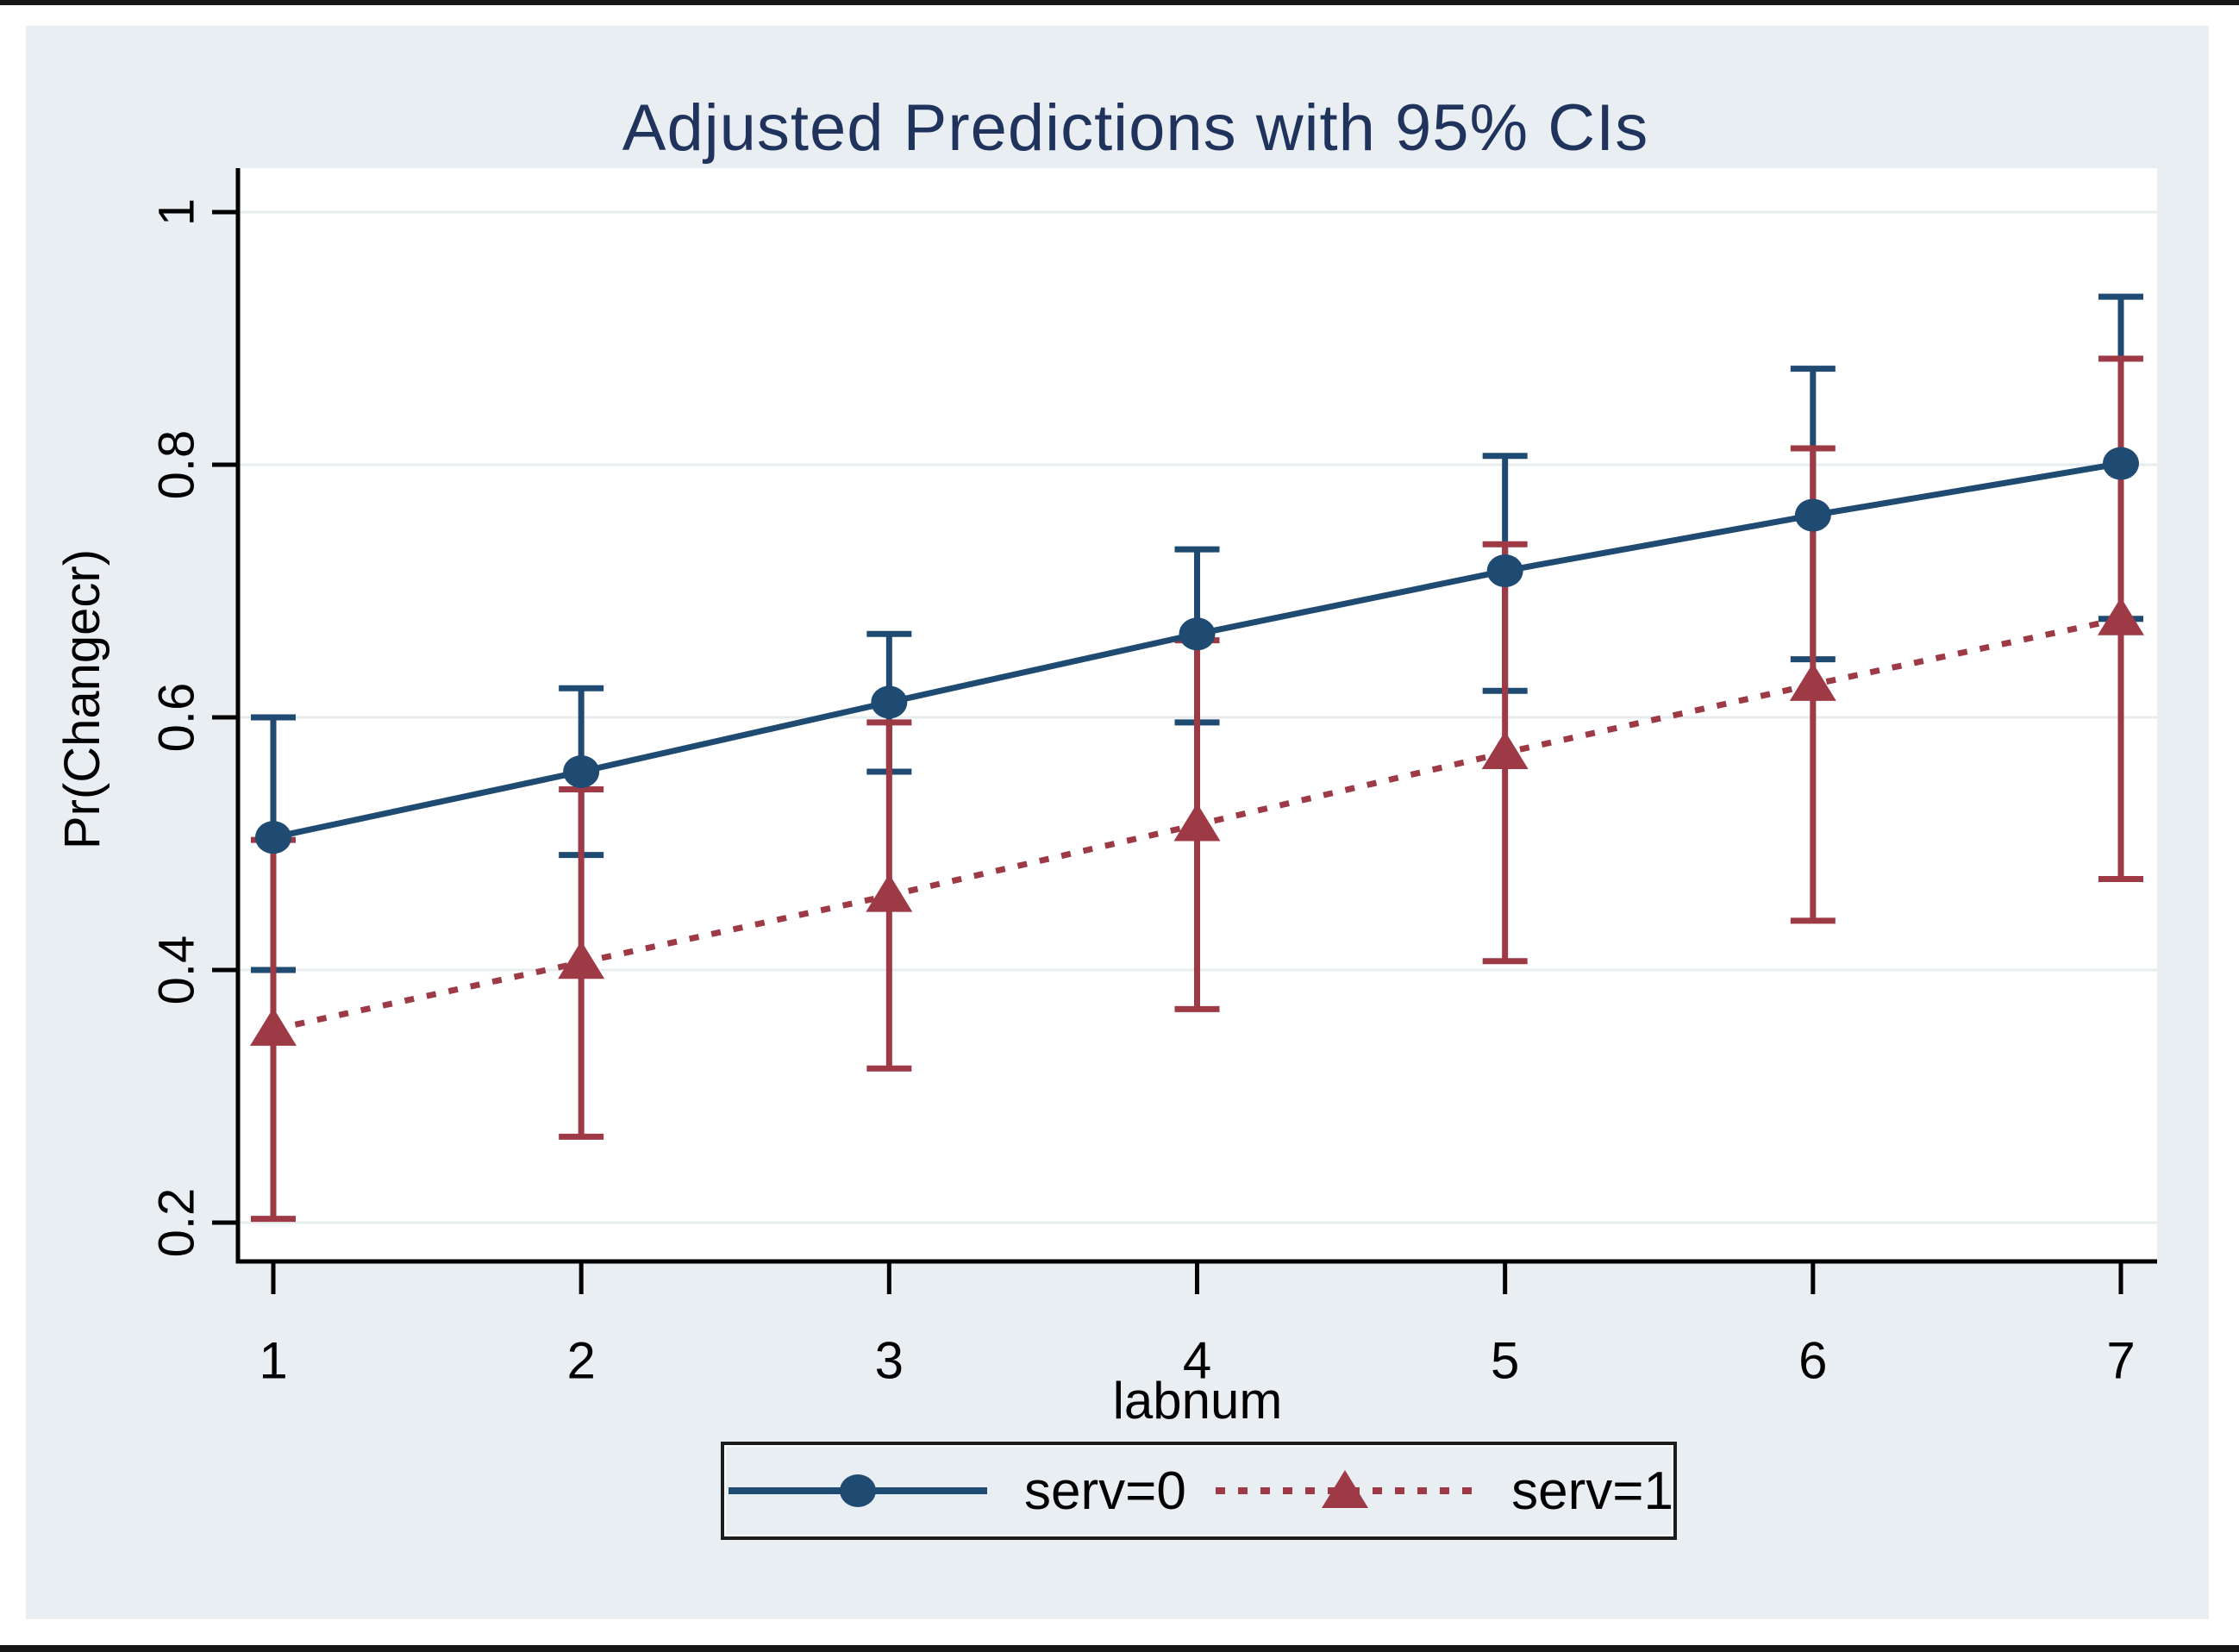 The height and width of the screenshot is (1652, 2239). What do you see at coordinates (177, 970) in the screenshot?
I see `y-tick-label: 0.4` at bounding box center [177, 970].